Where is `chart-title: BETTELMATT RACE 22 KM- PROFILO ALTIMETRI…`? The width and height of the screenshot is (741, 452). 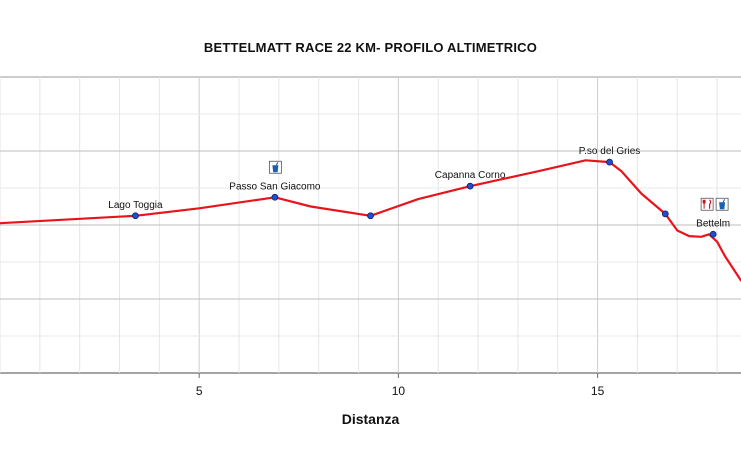
chart-title: BETTELMATT RACE 22 KM- PROFILO ALTIMETRI… is located at coordinates (370, 47).